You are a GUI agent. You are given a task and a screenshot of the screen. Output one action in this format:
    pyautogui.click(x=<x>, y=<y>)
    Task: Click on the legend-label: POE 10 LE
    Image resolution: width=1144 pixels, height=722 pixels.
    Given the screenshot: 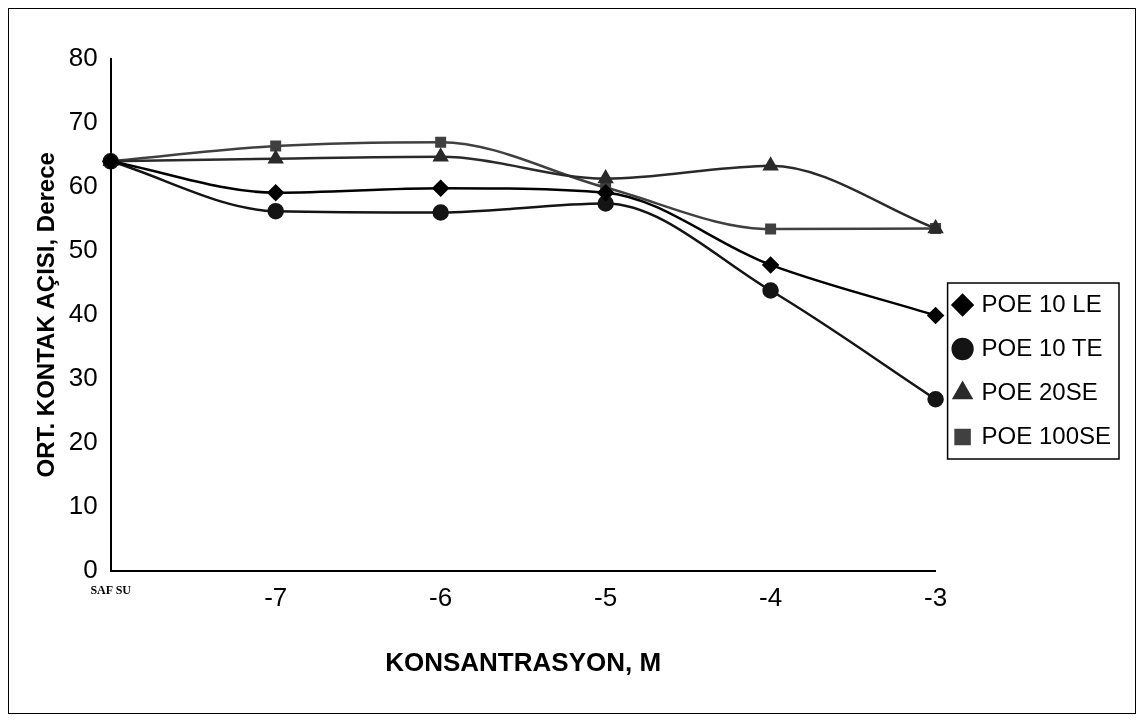 What is the action you would take?
    pyautogui.click(x=1041, y=303)
    